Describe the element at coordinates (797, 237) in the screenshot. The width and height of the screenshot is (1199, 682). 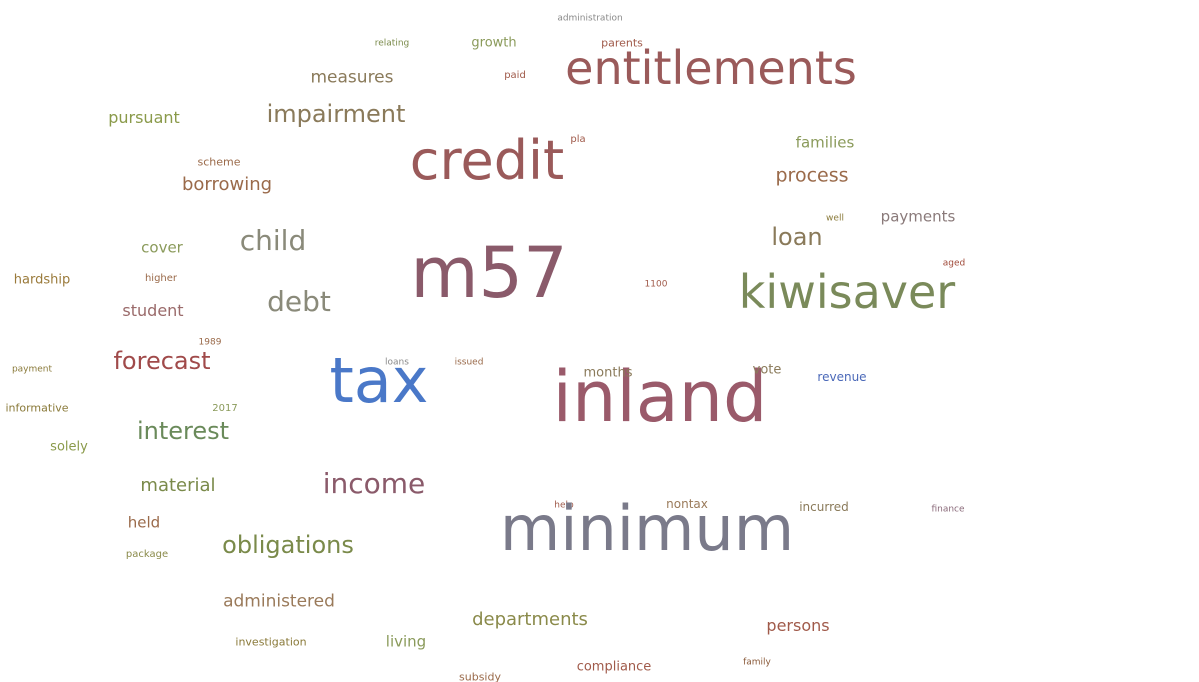
I see `word-loan: loan` at that location.